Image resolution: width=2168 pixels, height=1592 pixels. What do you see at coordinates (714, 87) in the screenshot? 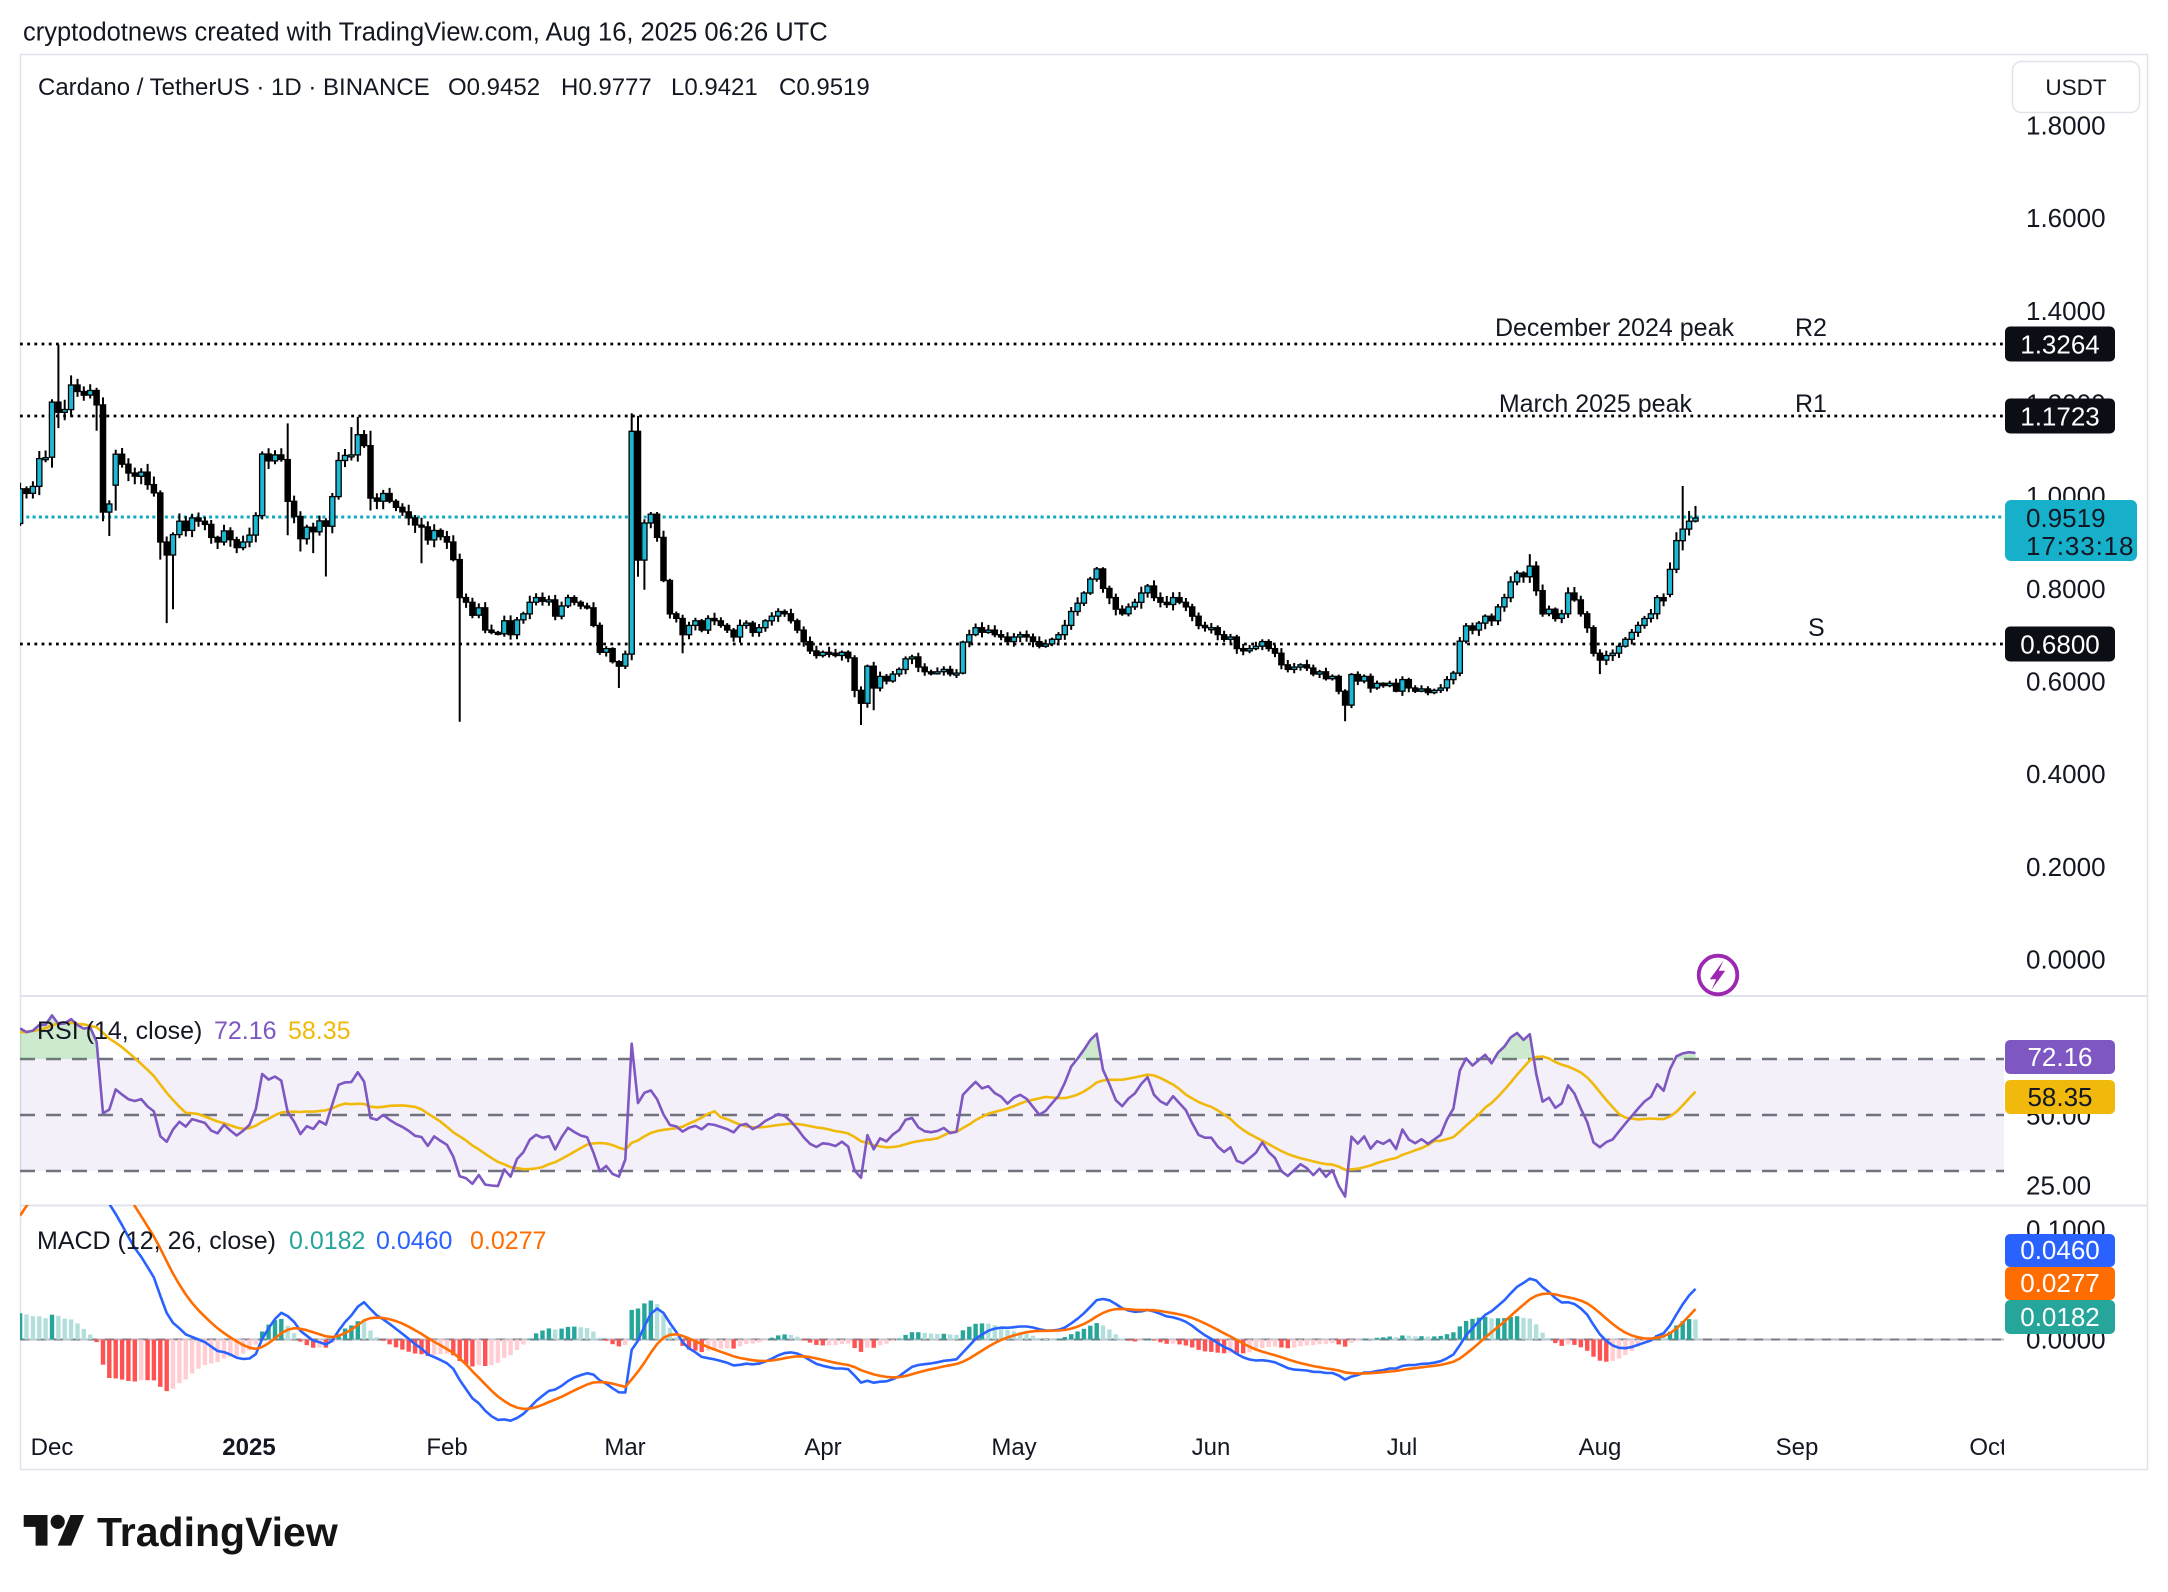
I see `svg-text: L0.9421` at bounding box center [714, 87].